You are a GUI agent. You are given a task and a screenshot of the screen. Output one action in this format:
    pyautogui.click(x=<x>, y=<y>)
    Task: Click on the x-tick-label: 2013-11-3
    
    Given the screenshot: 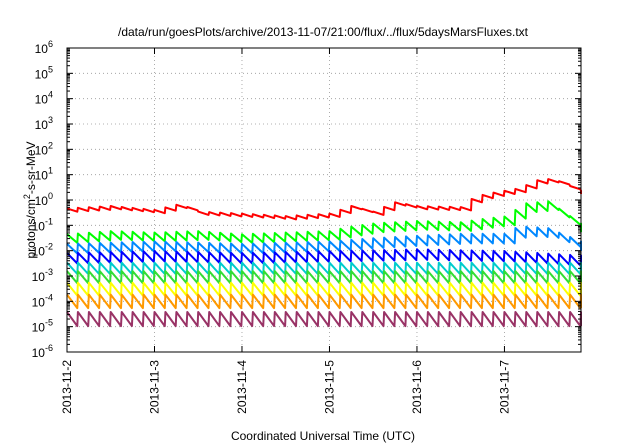 What is the action you would take?
    pyautogui.click(x=154, y=387)
    